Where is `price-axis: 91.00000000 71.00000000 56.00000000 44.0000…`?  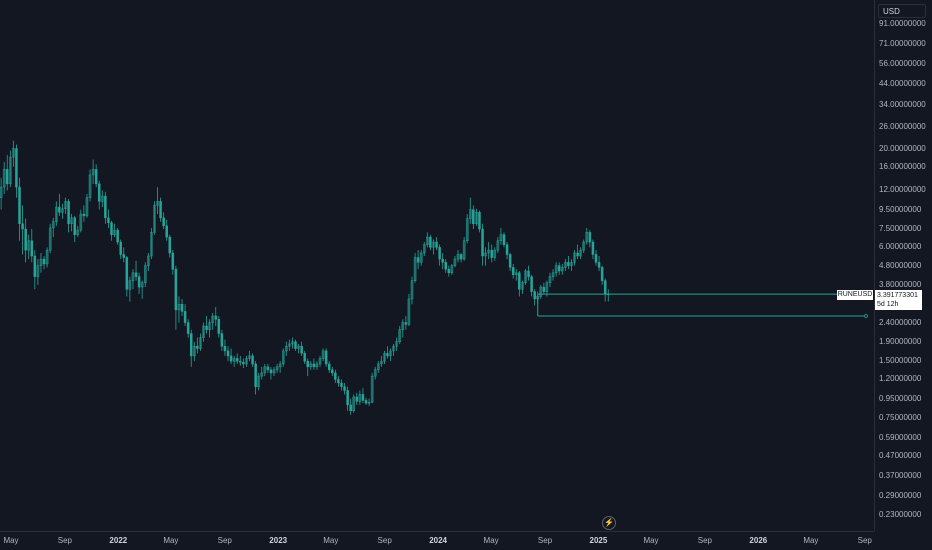
price-axis: 91.00000000 71.00000000 56.00000000 44.0000… is located at coordinates (903, 265).